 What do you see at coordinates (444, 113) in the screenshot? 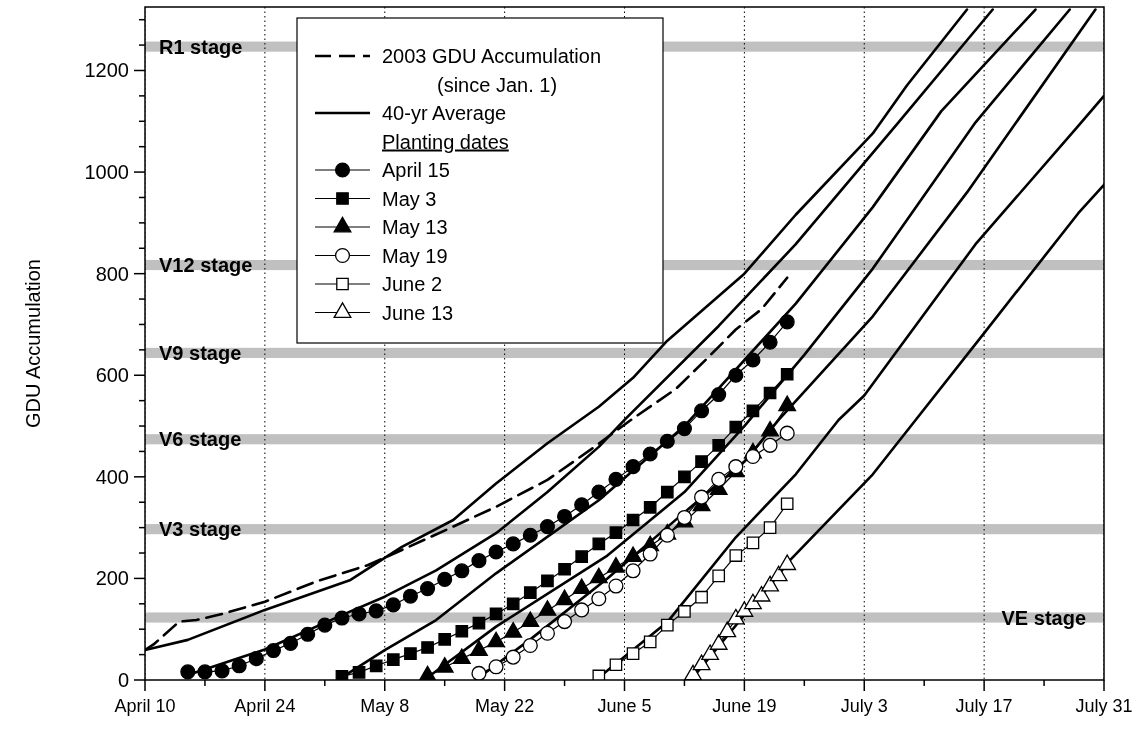
I see `legend-label: 40-yr Average` at bounding box center [444, 113].